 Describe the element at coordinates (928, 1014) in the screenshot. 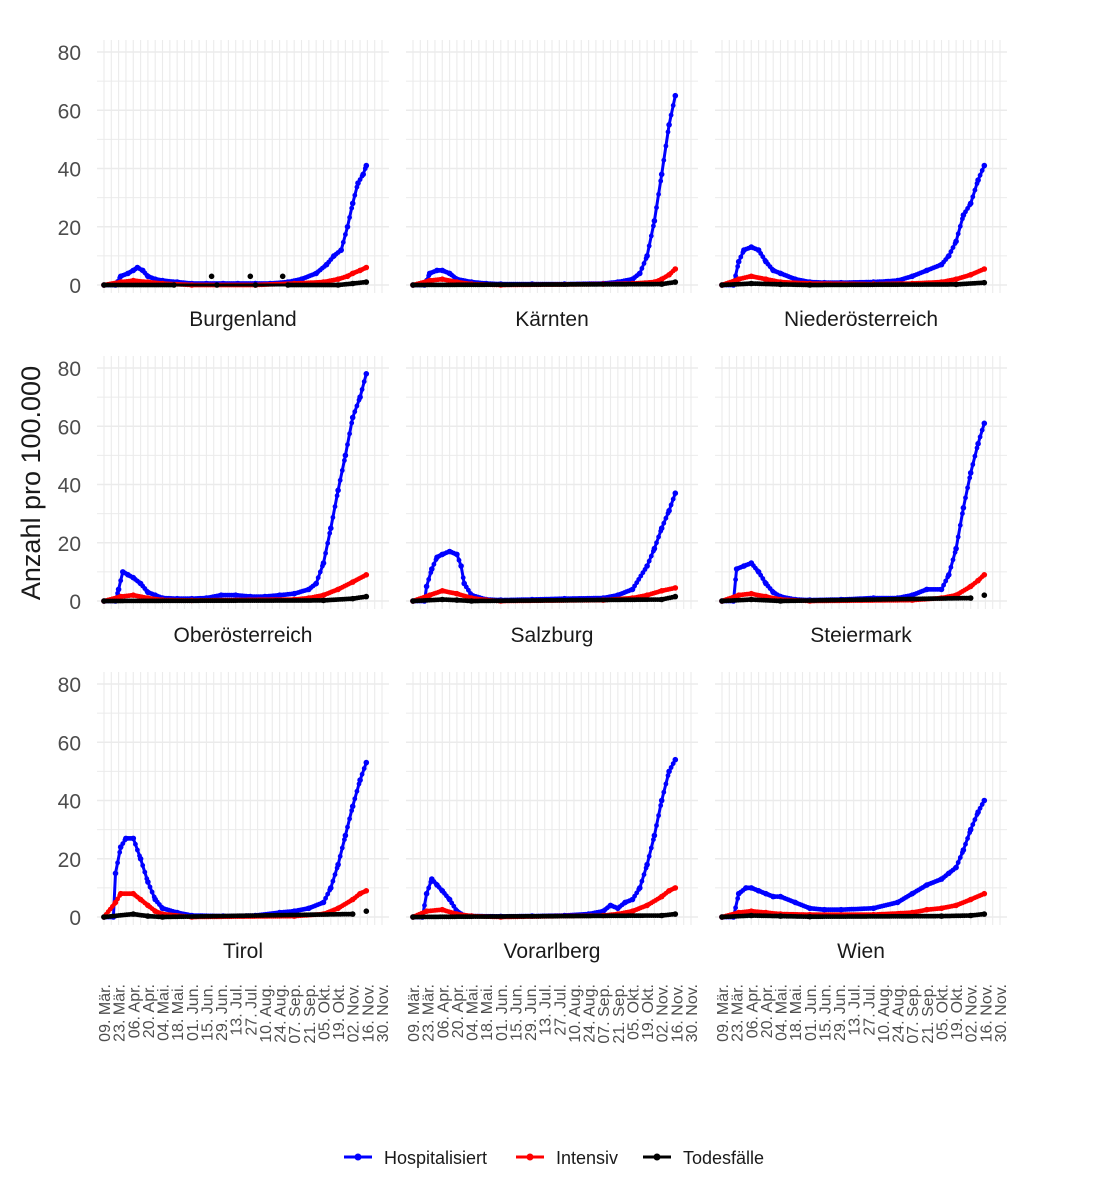

I see `x-tick-label: 21. Sep.` at that location.